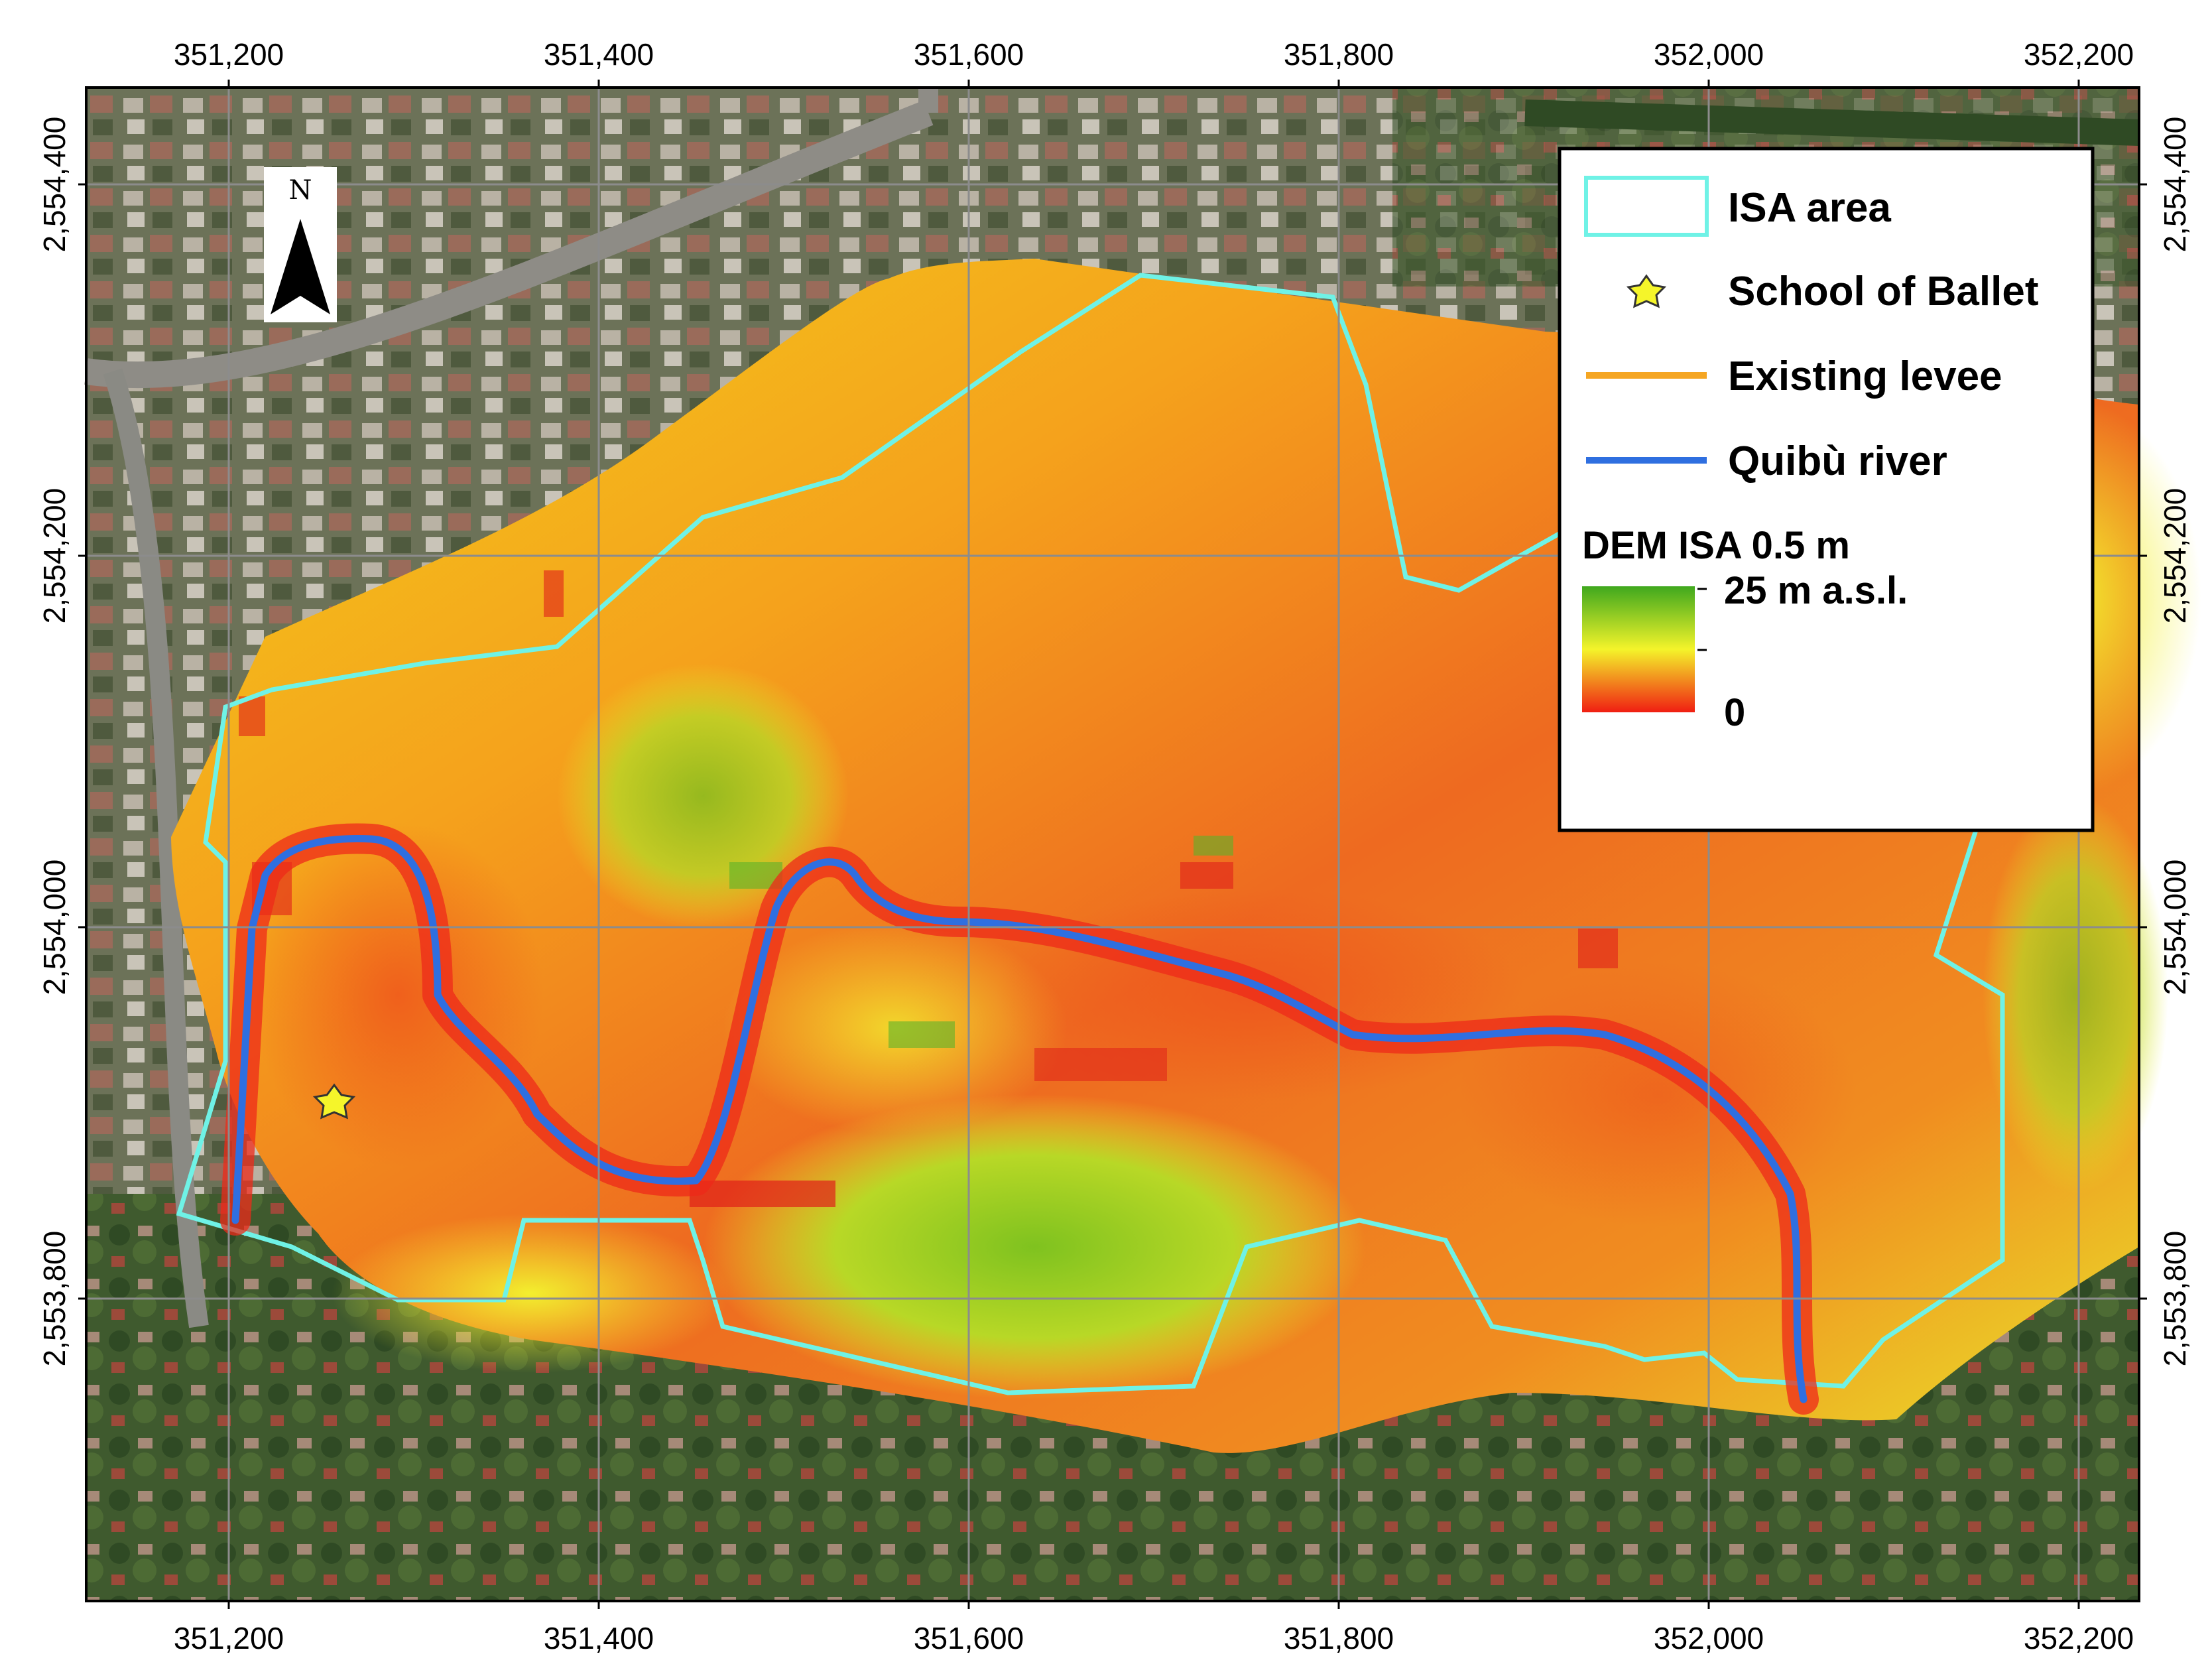  What do you see at coordinates (300, 191) in the screenshot?
I see `north-arrow-label: N` at bounding box center [300, 191].